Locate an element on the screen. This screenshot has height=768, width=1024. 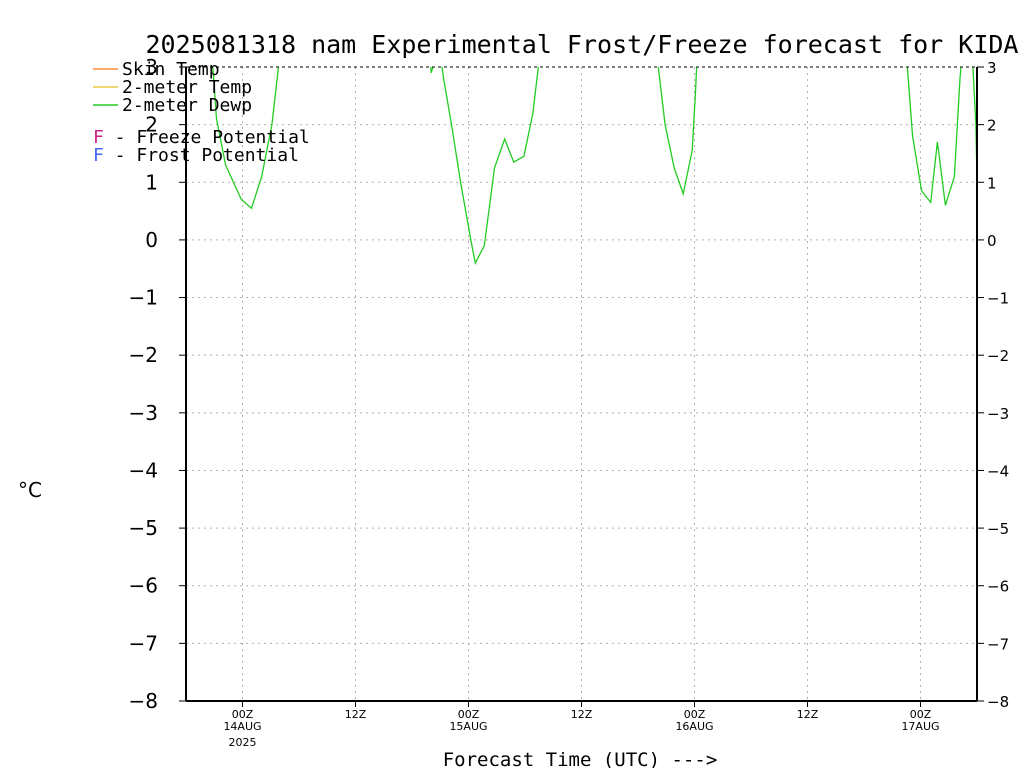
x-tick-date: 15AUG is located at coordinates (468, 726).